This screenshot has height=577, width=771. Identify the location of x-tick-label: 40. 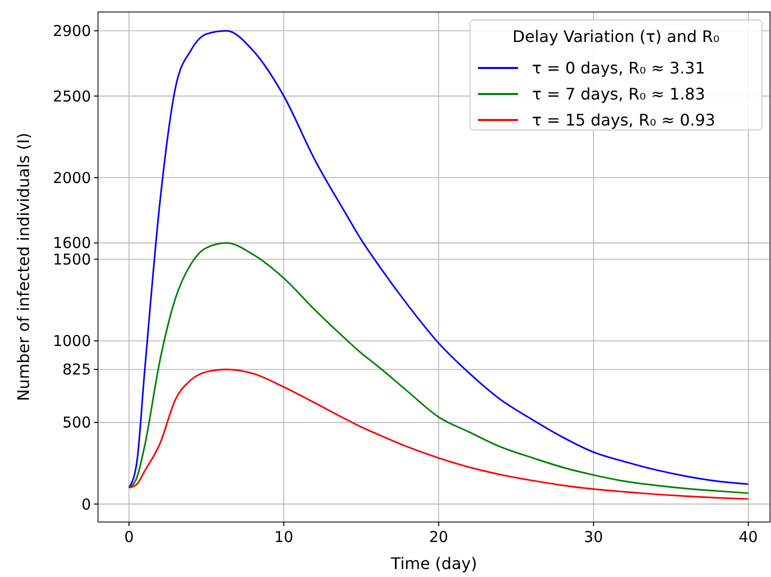
(748, 537).